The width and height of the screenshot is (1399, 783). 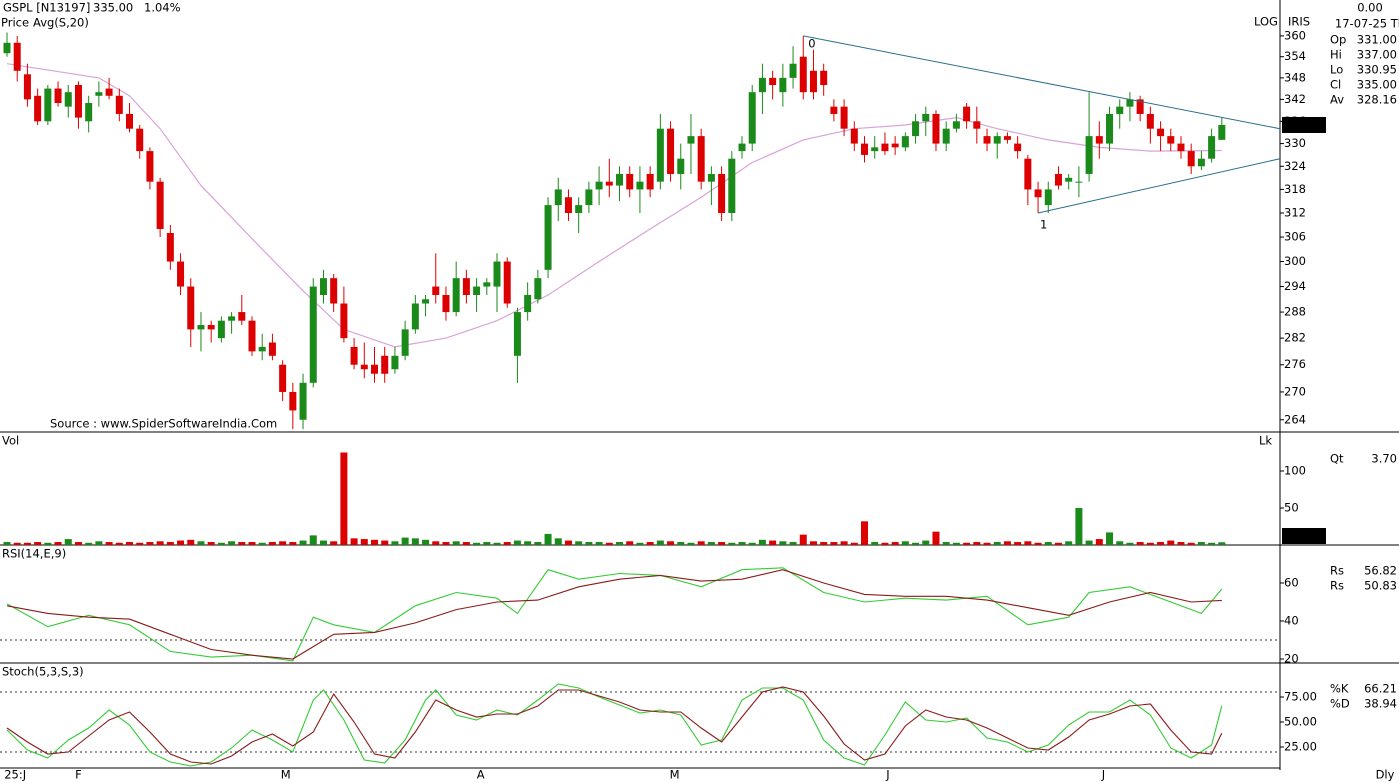 What do you see at coordinates (1300, 697) in the screenshot?
I see `y-tick-label: 75.00` at bounding box center [1300, 697].